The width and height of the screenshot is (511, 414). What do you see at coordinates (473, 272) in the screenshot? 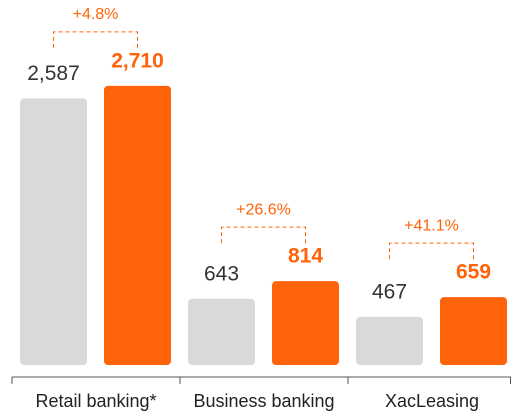
I see `value-label: 659` at bounding box center [473, 272].